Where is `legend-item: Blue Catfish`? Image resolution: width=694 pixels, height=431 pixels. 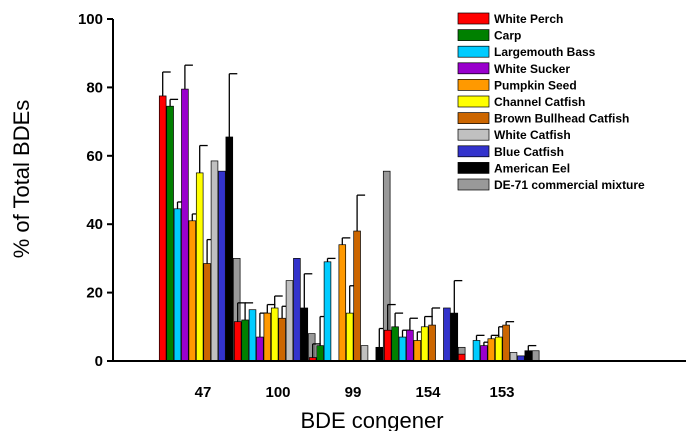
legend-item: Blue Catfish is located at coordinates (510, 152).